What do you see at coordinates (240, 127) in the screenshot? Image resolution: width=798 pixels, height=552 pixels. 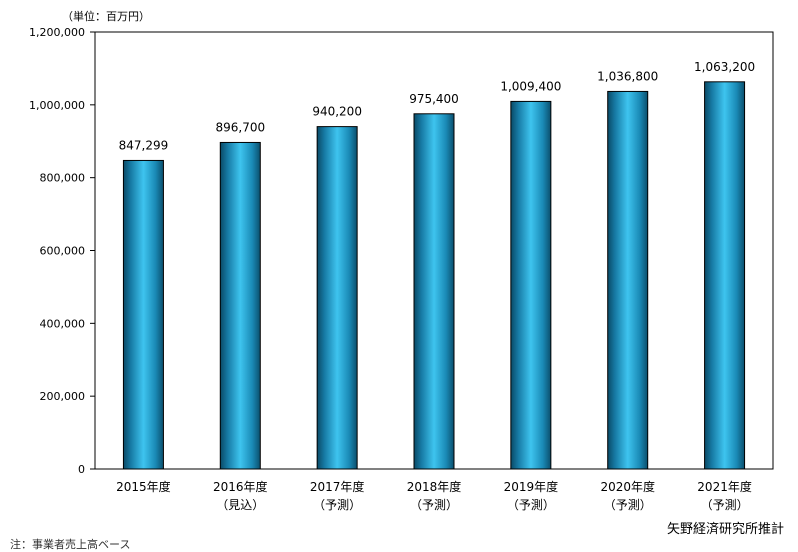 I see `bar-value-label: 896,700` at bounding box center [240, 127].